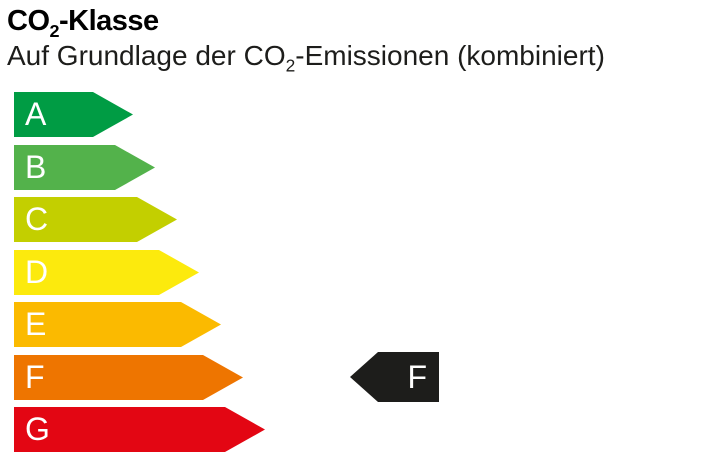  What do you see at coordinates (109, 21) in the screenshot?
I see `title-text-suffix: -Klasse` at bounding box center [109, 21].